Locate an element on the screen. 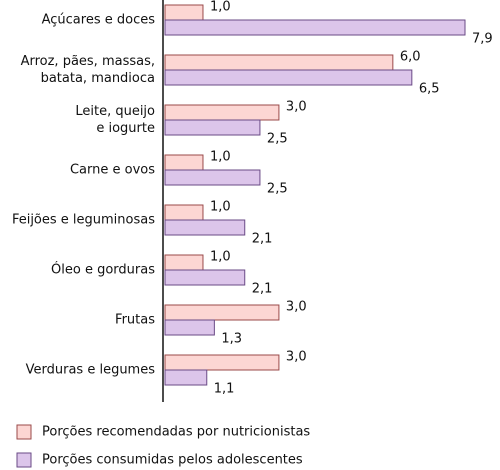  category-label: Feijões e leguminosas is located at coordinates (83, 220).